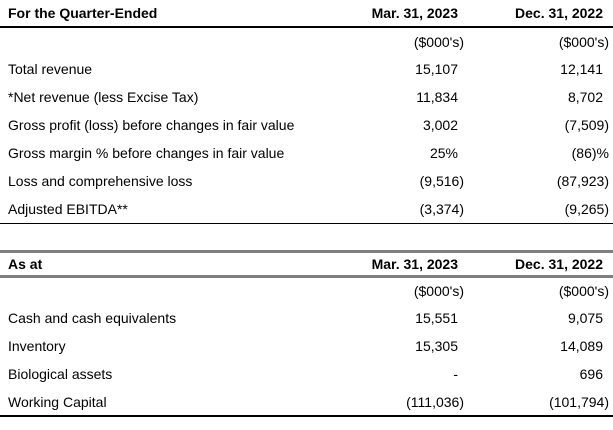 The height and width of the screenshot is (430, 613). I want to click on row-value-col1: 15,107, so click(436, 69).